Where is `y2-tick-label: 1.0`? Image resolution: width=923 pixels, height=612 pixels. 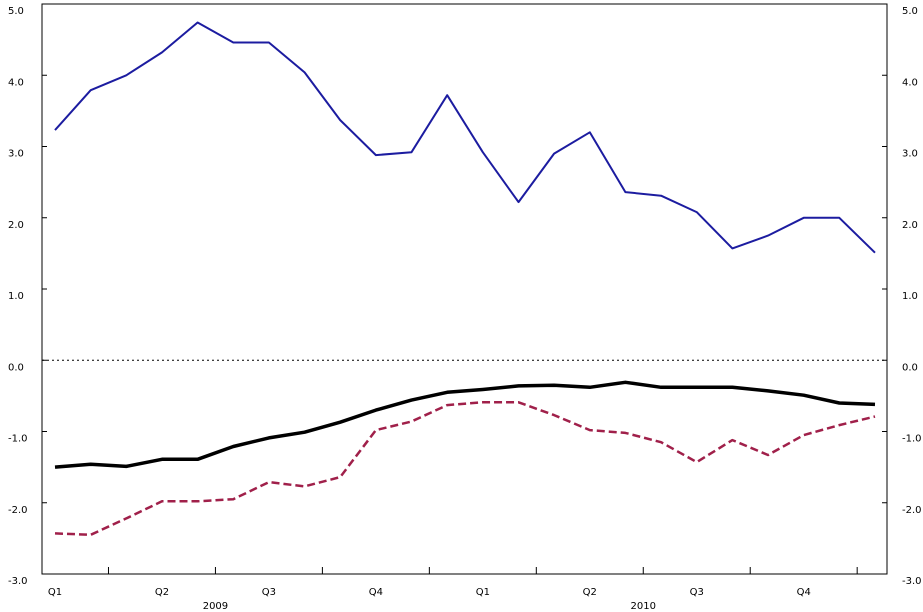 y2-tick-label: 1.0 is located at coordinates (910, 296).